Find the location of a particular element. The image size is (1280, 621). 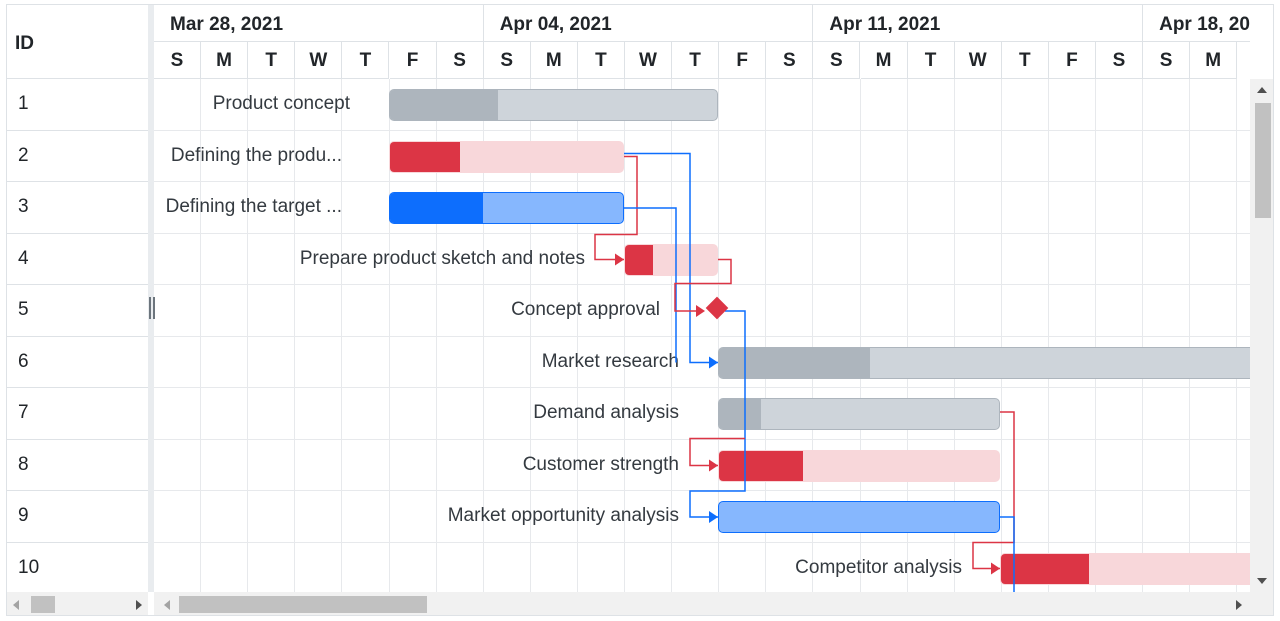

task-label: Prepare product sketch and notes is located at coordinates (442, 258).